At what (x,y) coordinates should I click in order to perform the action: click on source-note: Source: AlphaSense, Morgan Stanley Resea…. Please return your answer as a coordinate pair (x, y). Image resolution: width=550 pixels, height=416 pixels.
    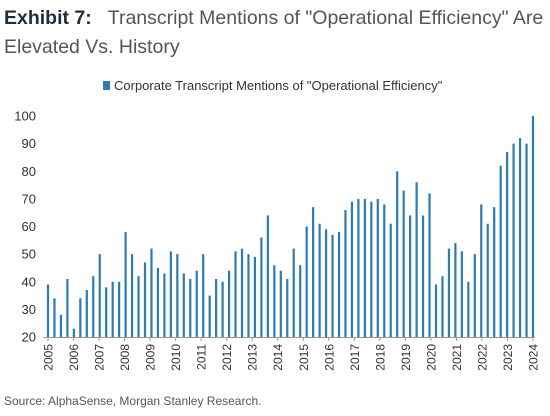
    Looking at the image, I should click on (133, 401).